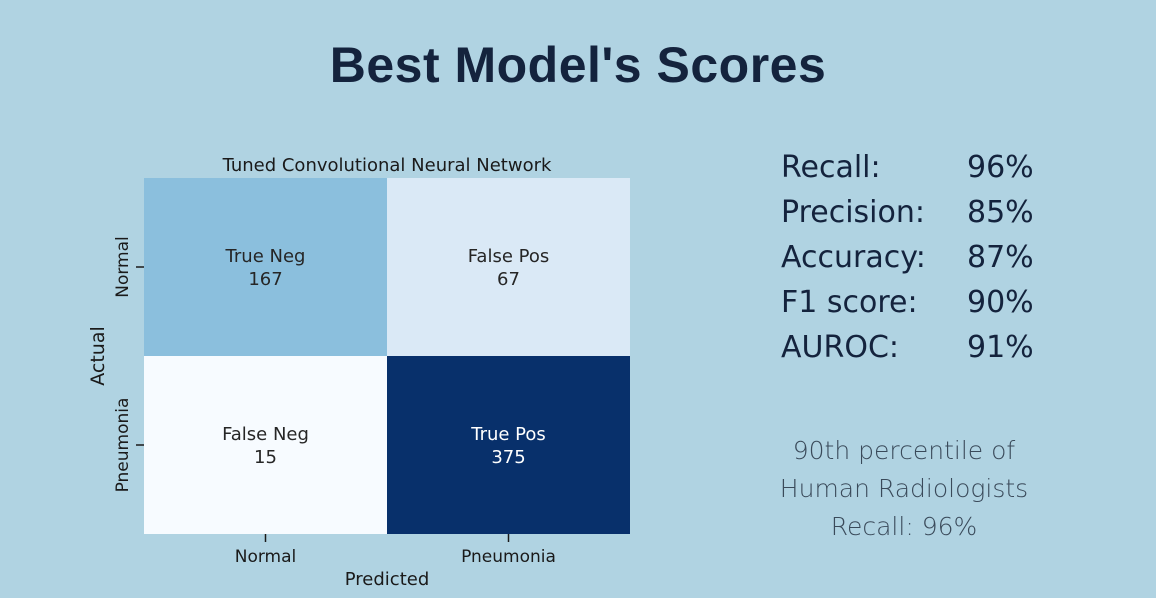  What do you see at coordinates (123, 445) in the screenshot?
I see `y-tick-label: Pneumonia` at bounding box center [123, 445].